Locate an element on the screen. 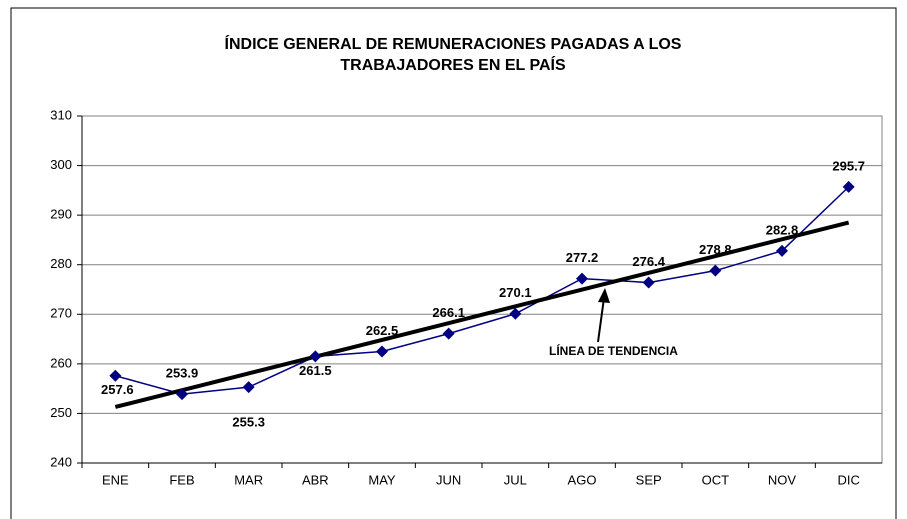 Image resolution: width=907 pixels, height=519 pixels. x-tick-label: SEP is located at coordinates (649, 479).